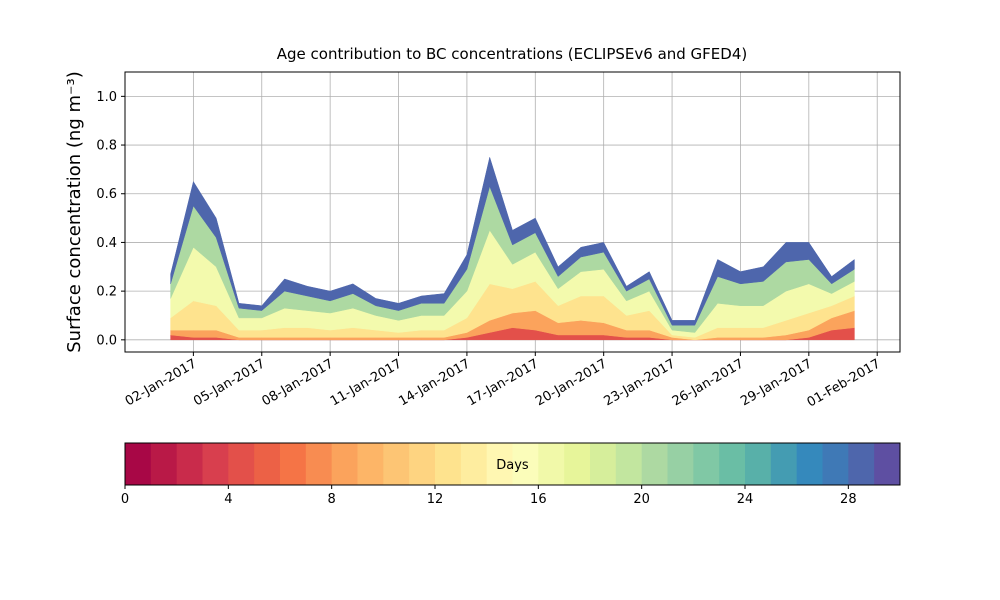  I want to click on colorbar: Days 0 4 8 12 16 20 24 28, so click(511, 474).